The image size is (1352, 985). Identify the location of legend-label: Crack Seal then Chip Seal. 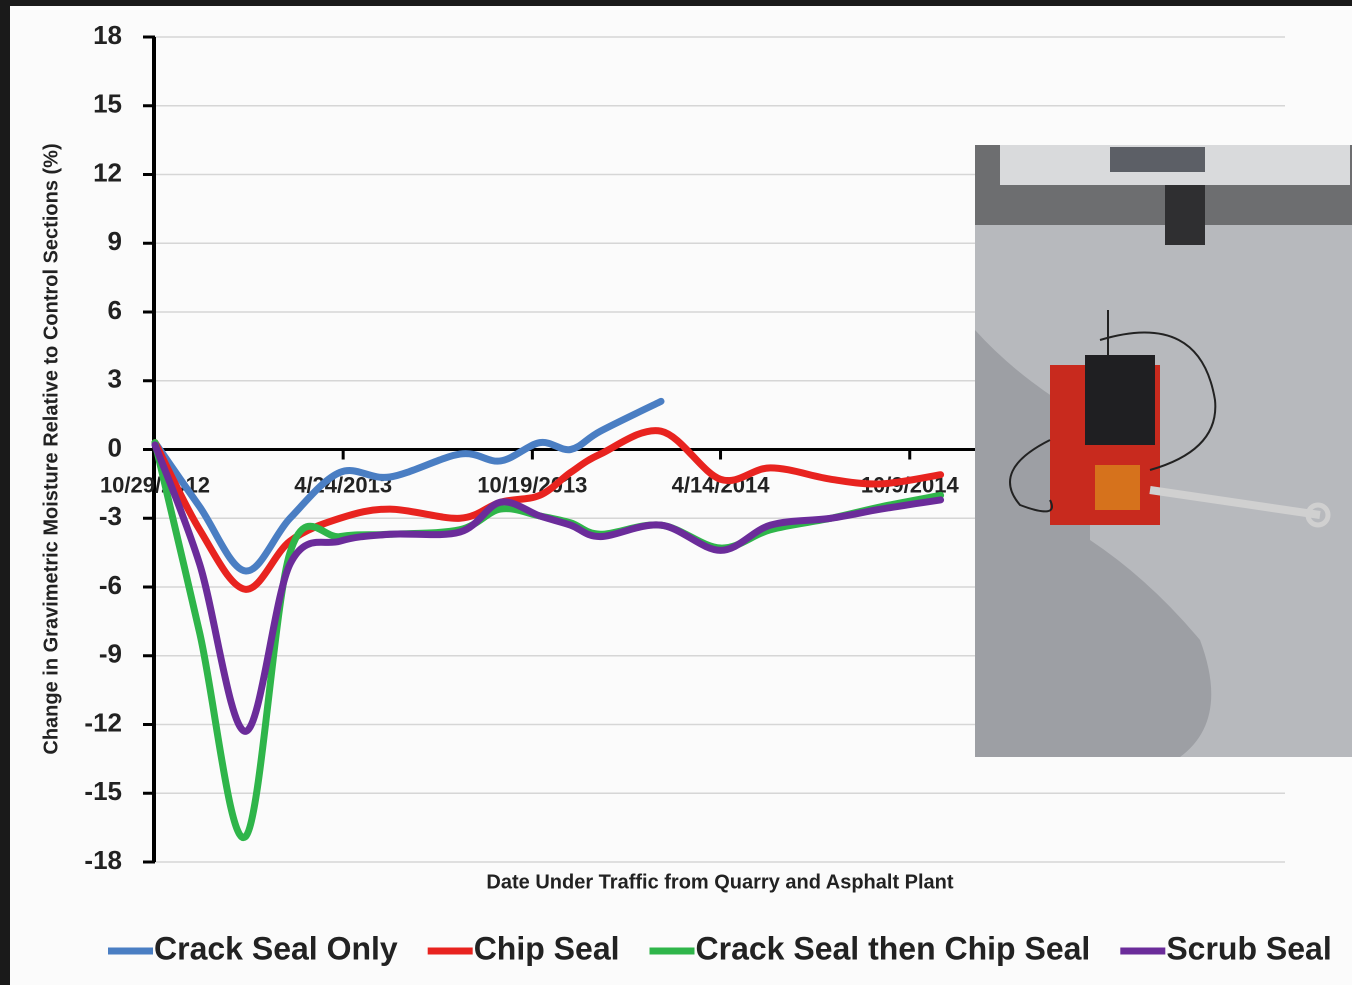
(893, 948).